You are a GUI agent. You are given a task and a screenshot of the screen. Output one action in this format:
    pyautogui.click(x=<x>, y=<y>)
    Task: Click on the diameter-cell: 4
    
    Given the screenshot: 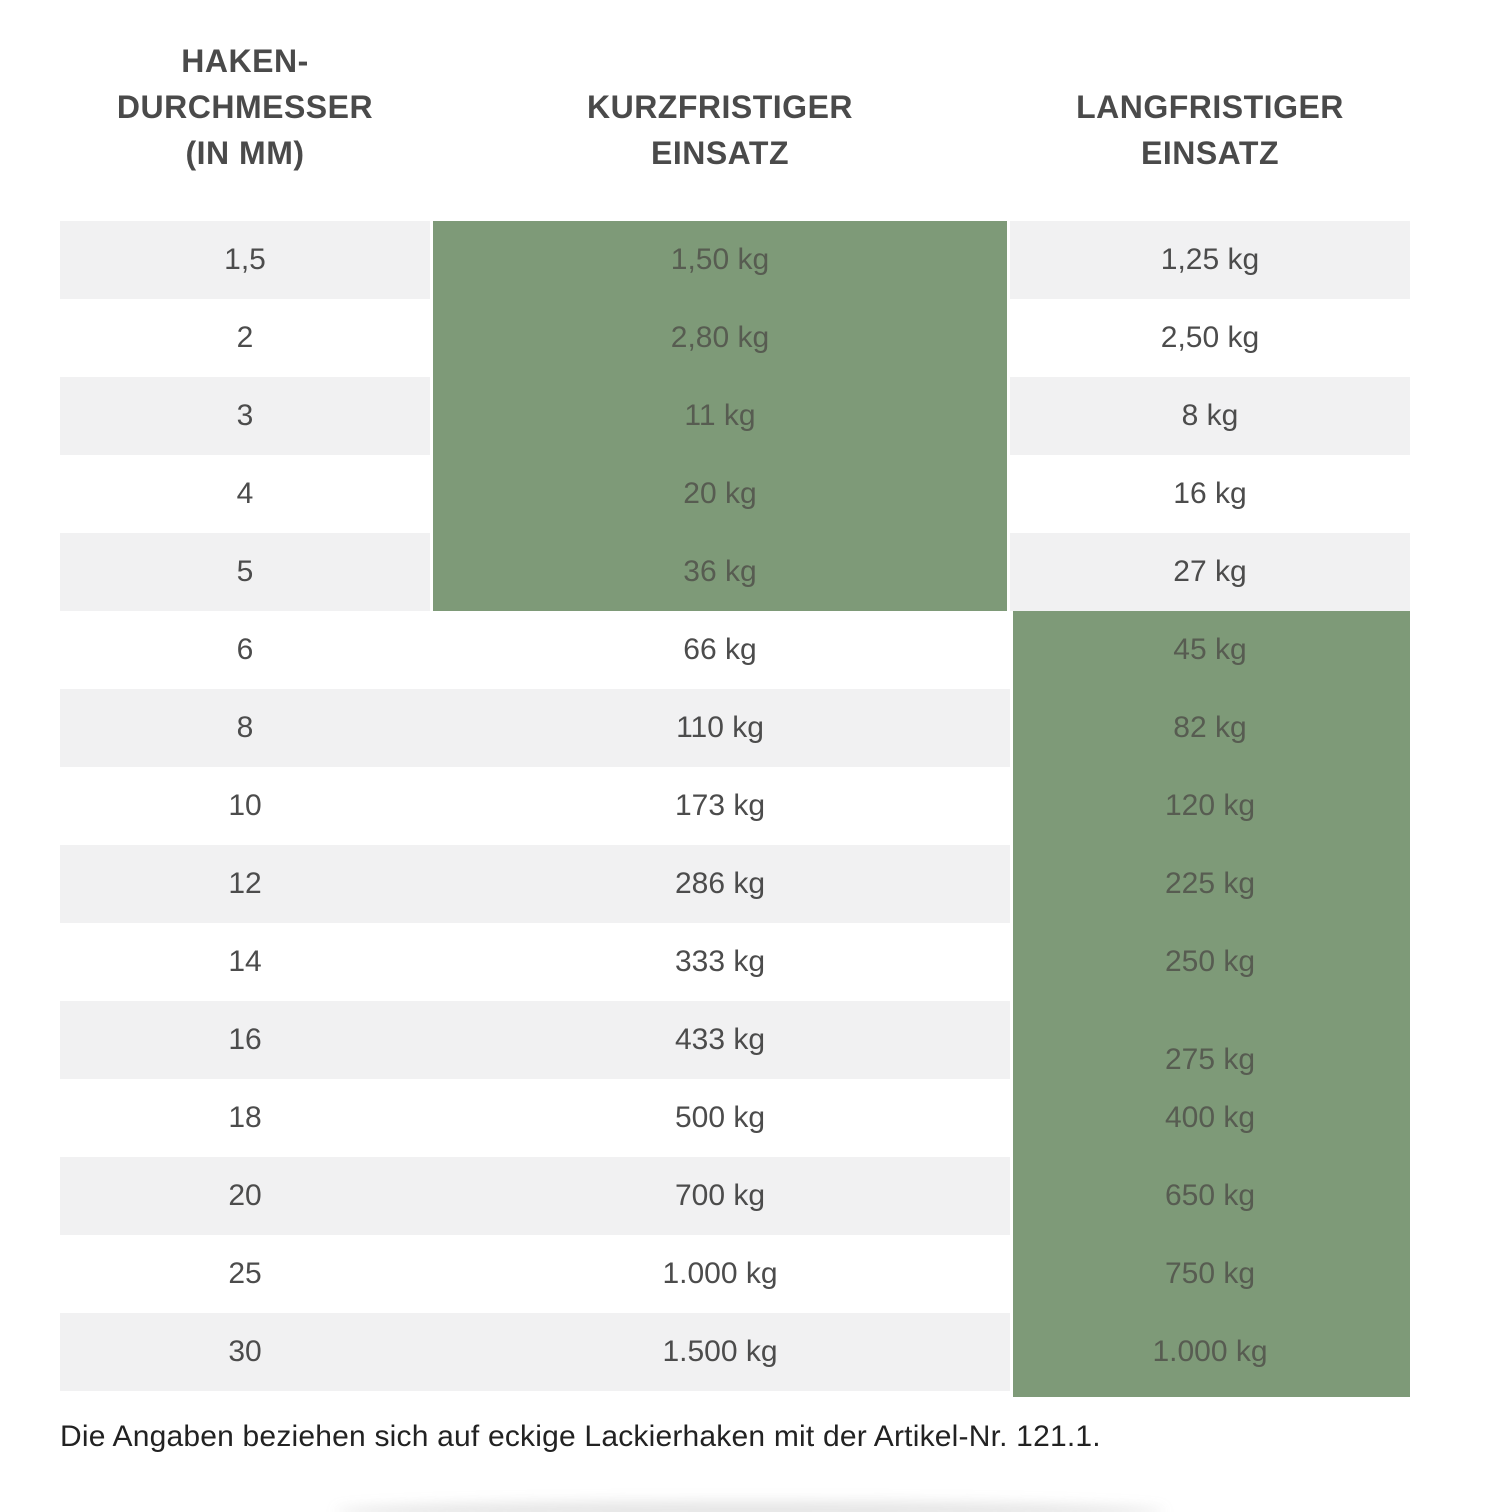 What is the action you would take?
    pyautogui.click(x=245, y=494)
    